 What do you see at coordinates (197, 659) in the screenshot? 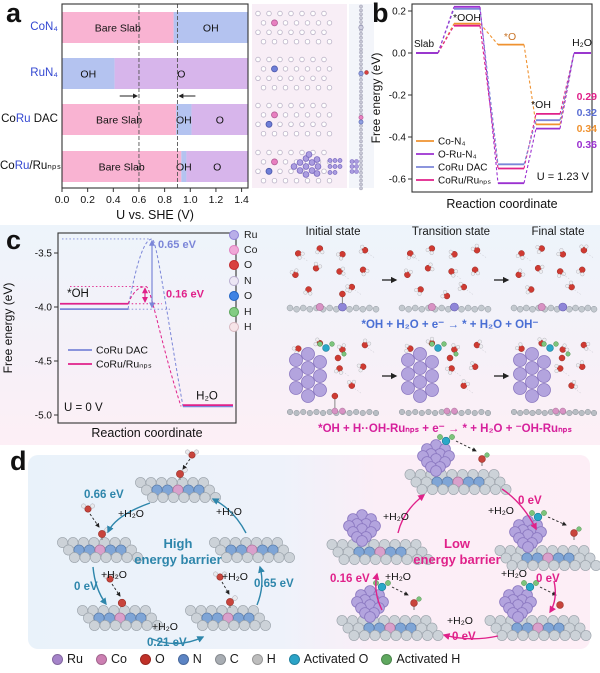
I see `legend-label: N` at bounding box center [197, 659].